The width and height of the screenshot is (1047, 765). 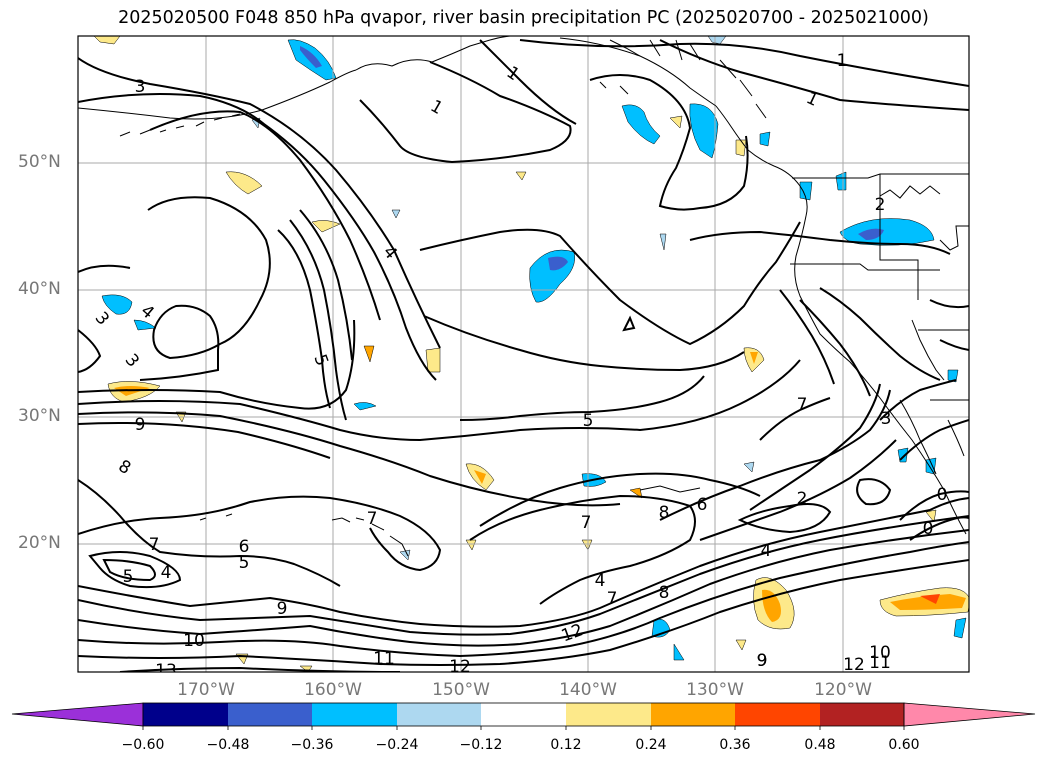 I want to click on colorbar-tick-label: 0.60, so click(x=904, y=745).